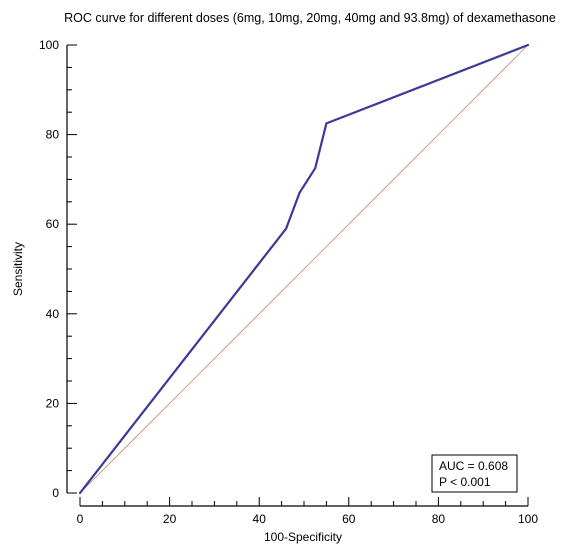  What do you see at coordinates (49, 45) in the screenshot?
I see `y-tick-label: 100` at bounding box center [49, 45].